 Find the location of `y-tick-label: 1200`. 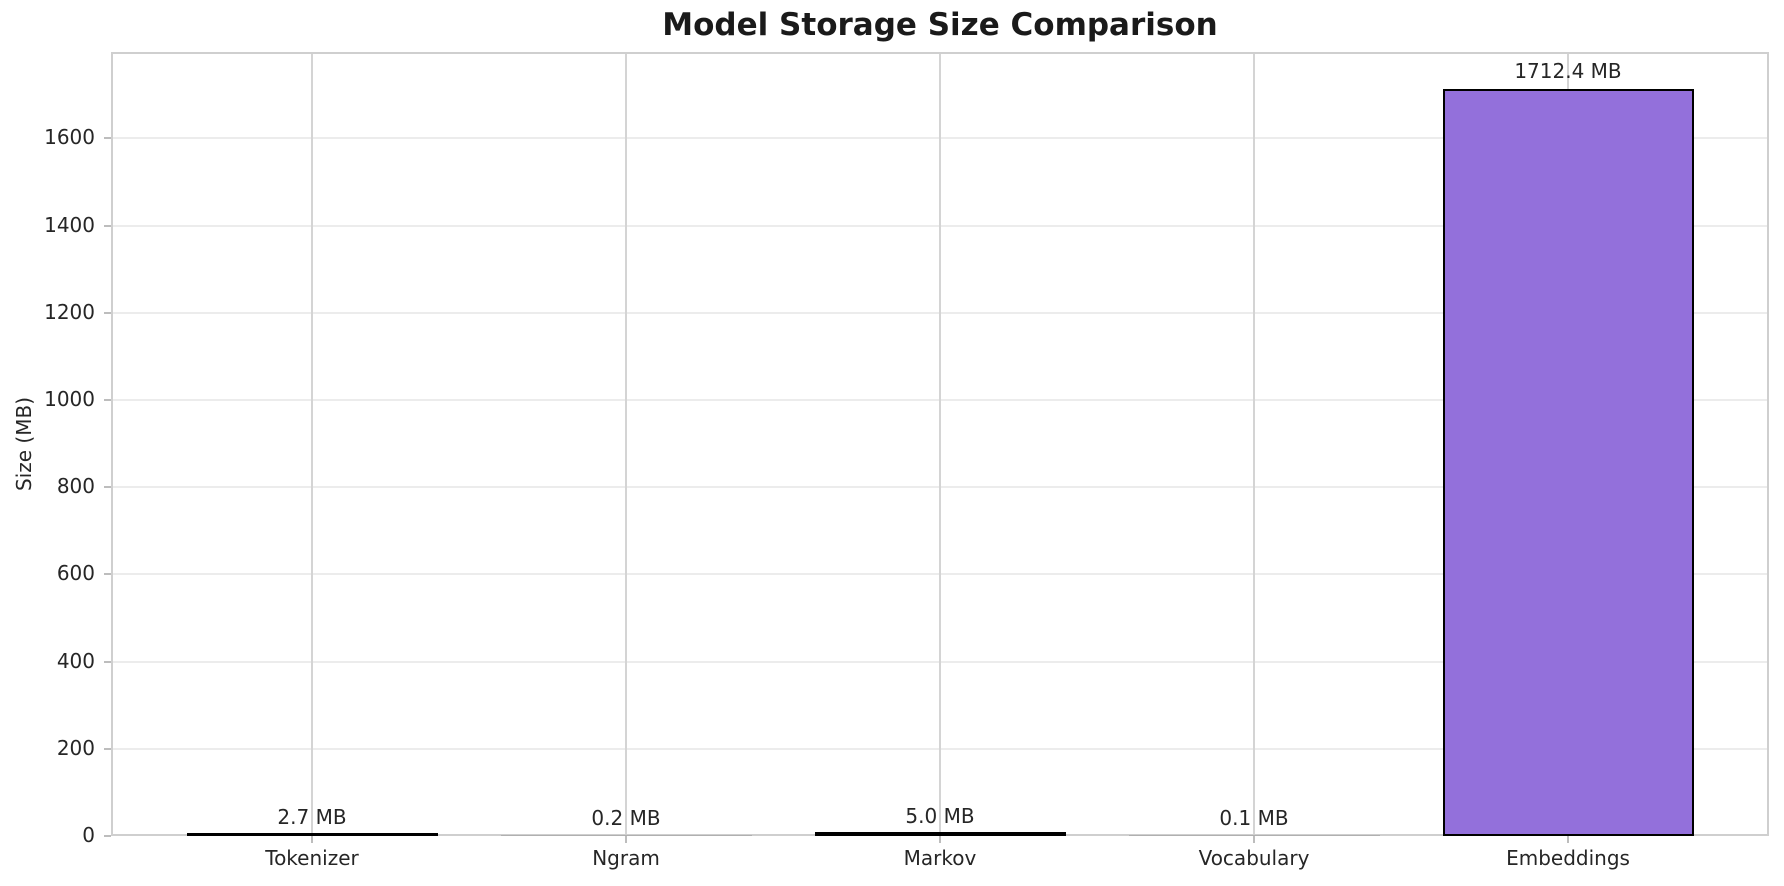

y-tick-label: 1200 is located at coordinates (69, 311).